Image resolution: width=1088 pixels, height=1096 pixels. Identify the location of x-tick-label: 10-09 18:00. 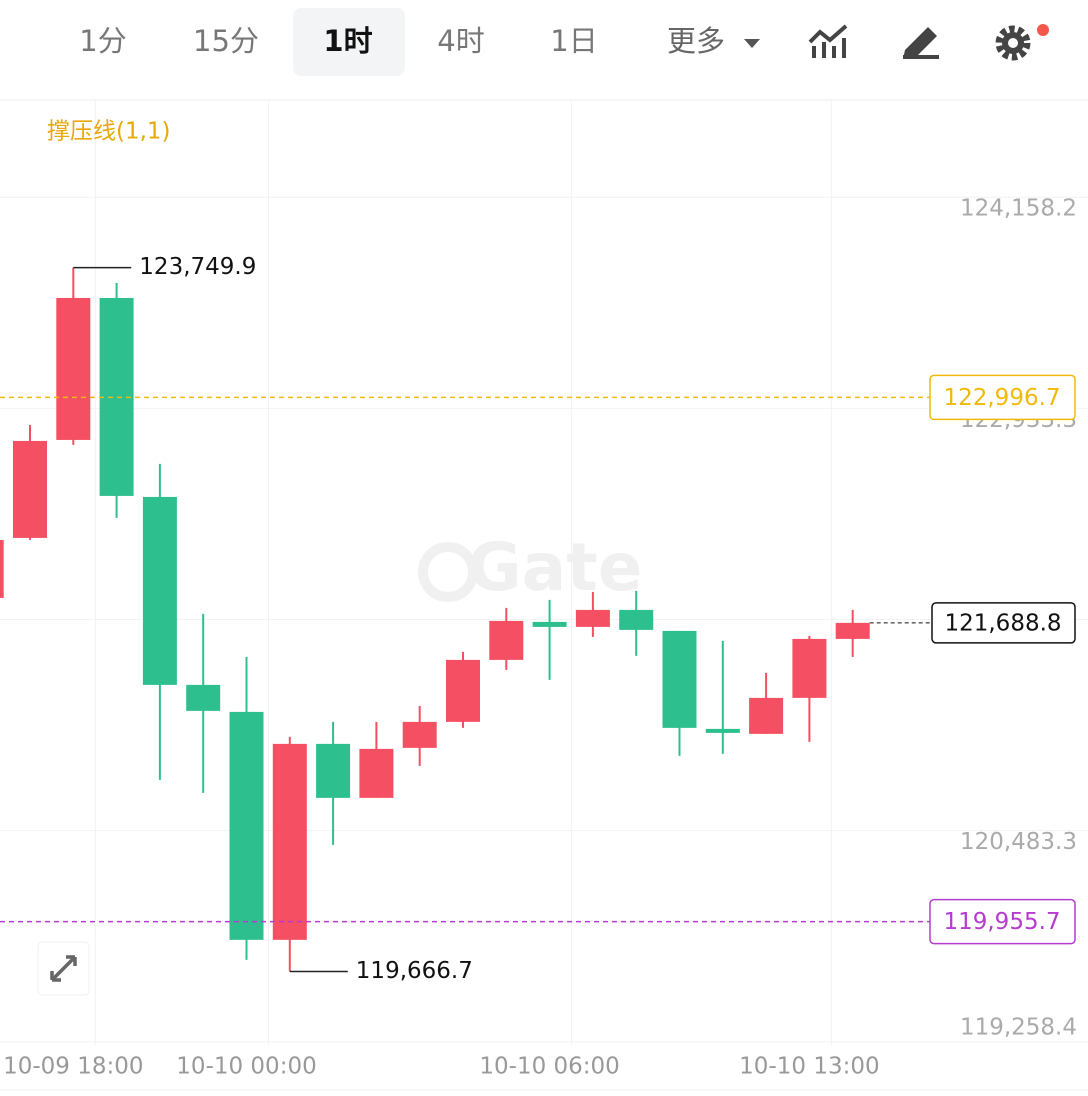
(73, 1067).